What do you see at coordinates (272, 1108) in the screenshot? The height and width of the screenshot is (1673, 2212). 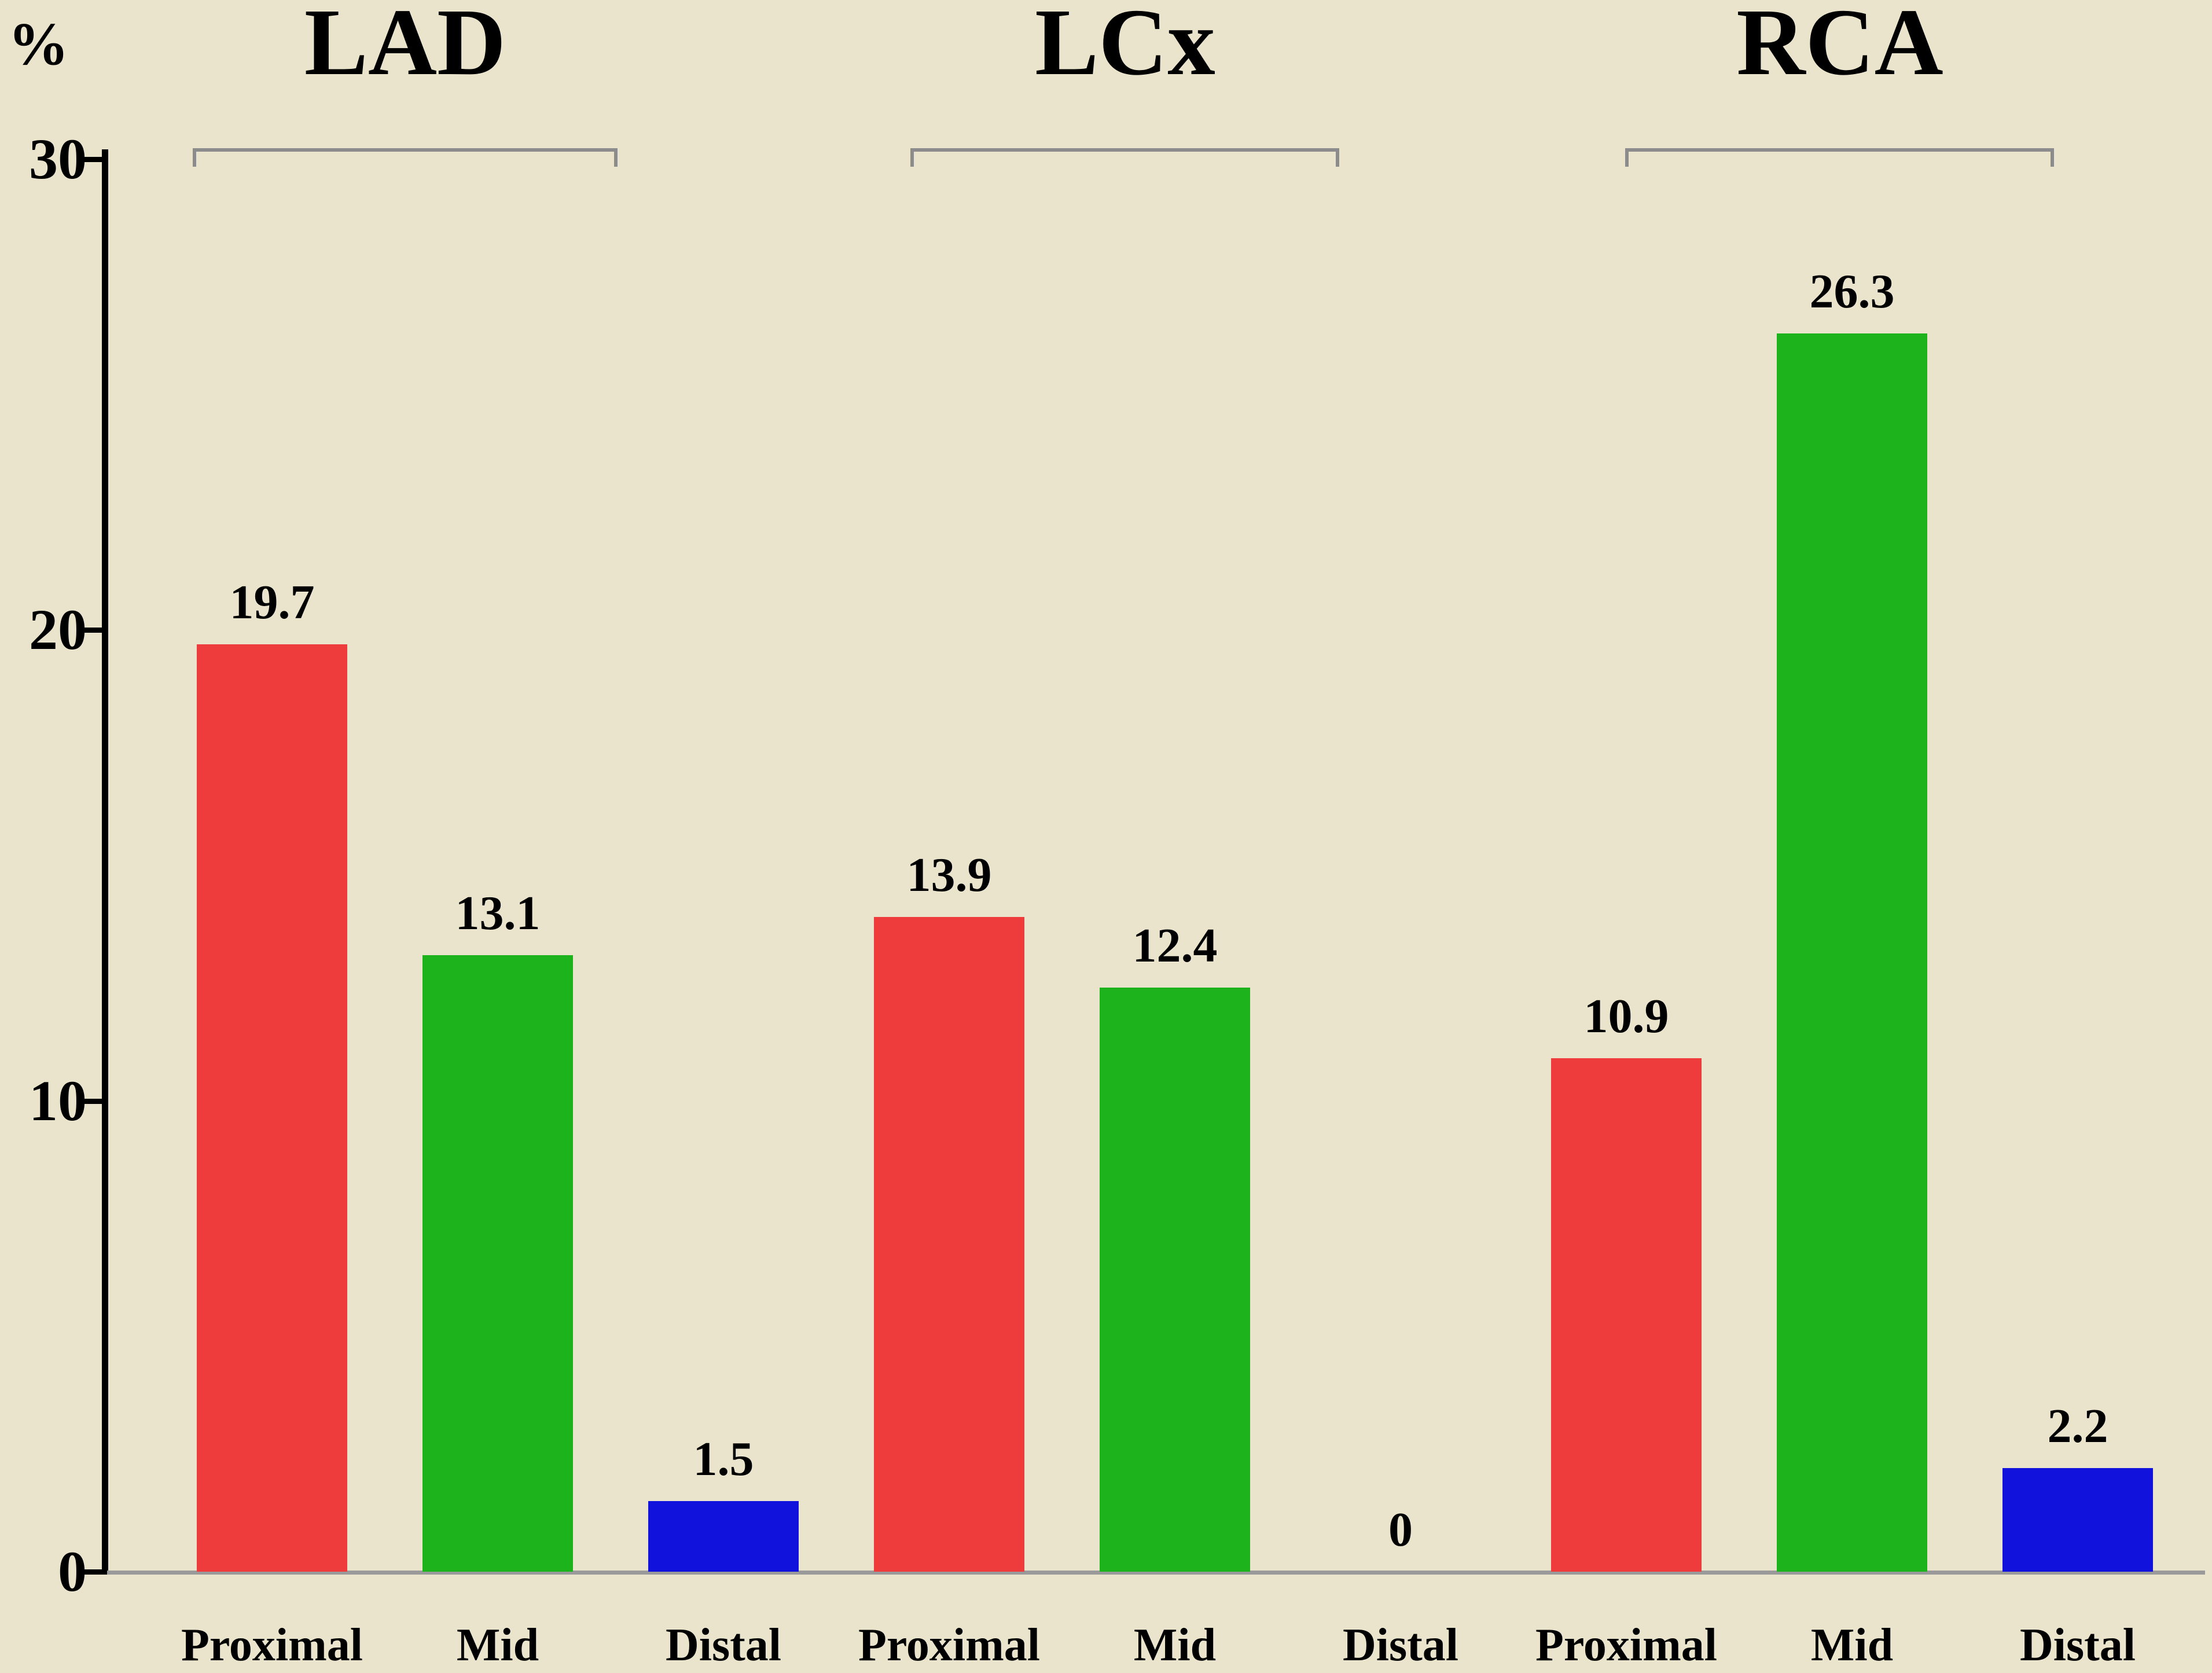 I see `bar-lad-proximal` at bounding box center [272, 1108].